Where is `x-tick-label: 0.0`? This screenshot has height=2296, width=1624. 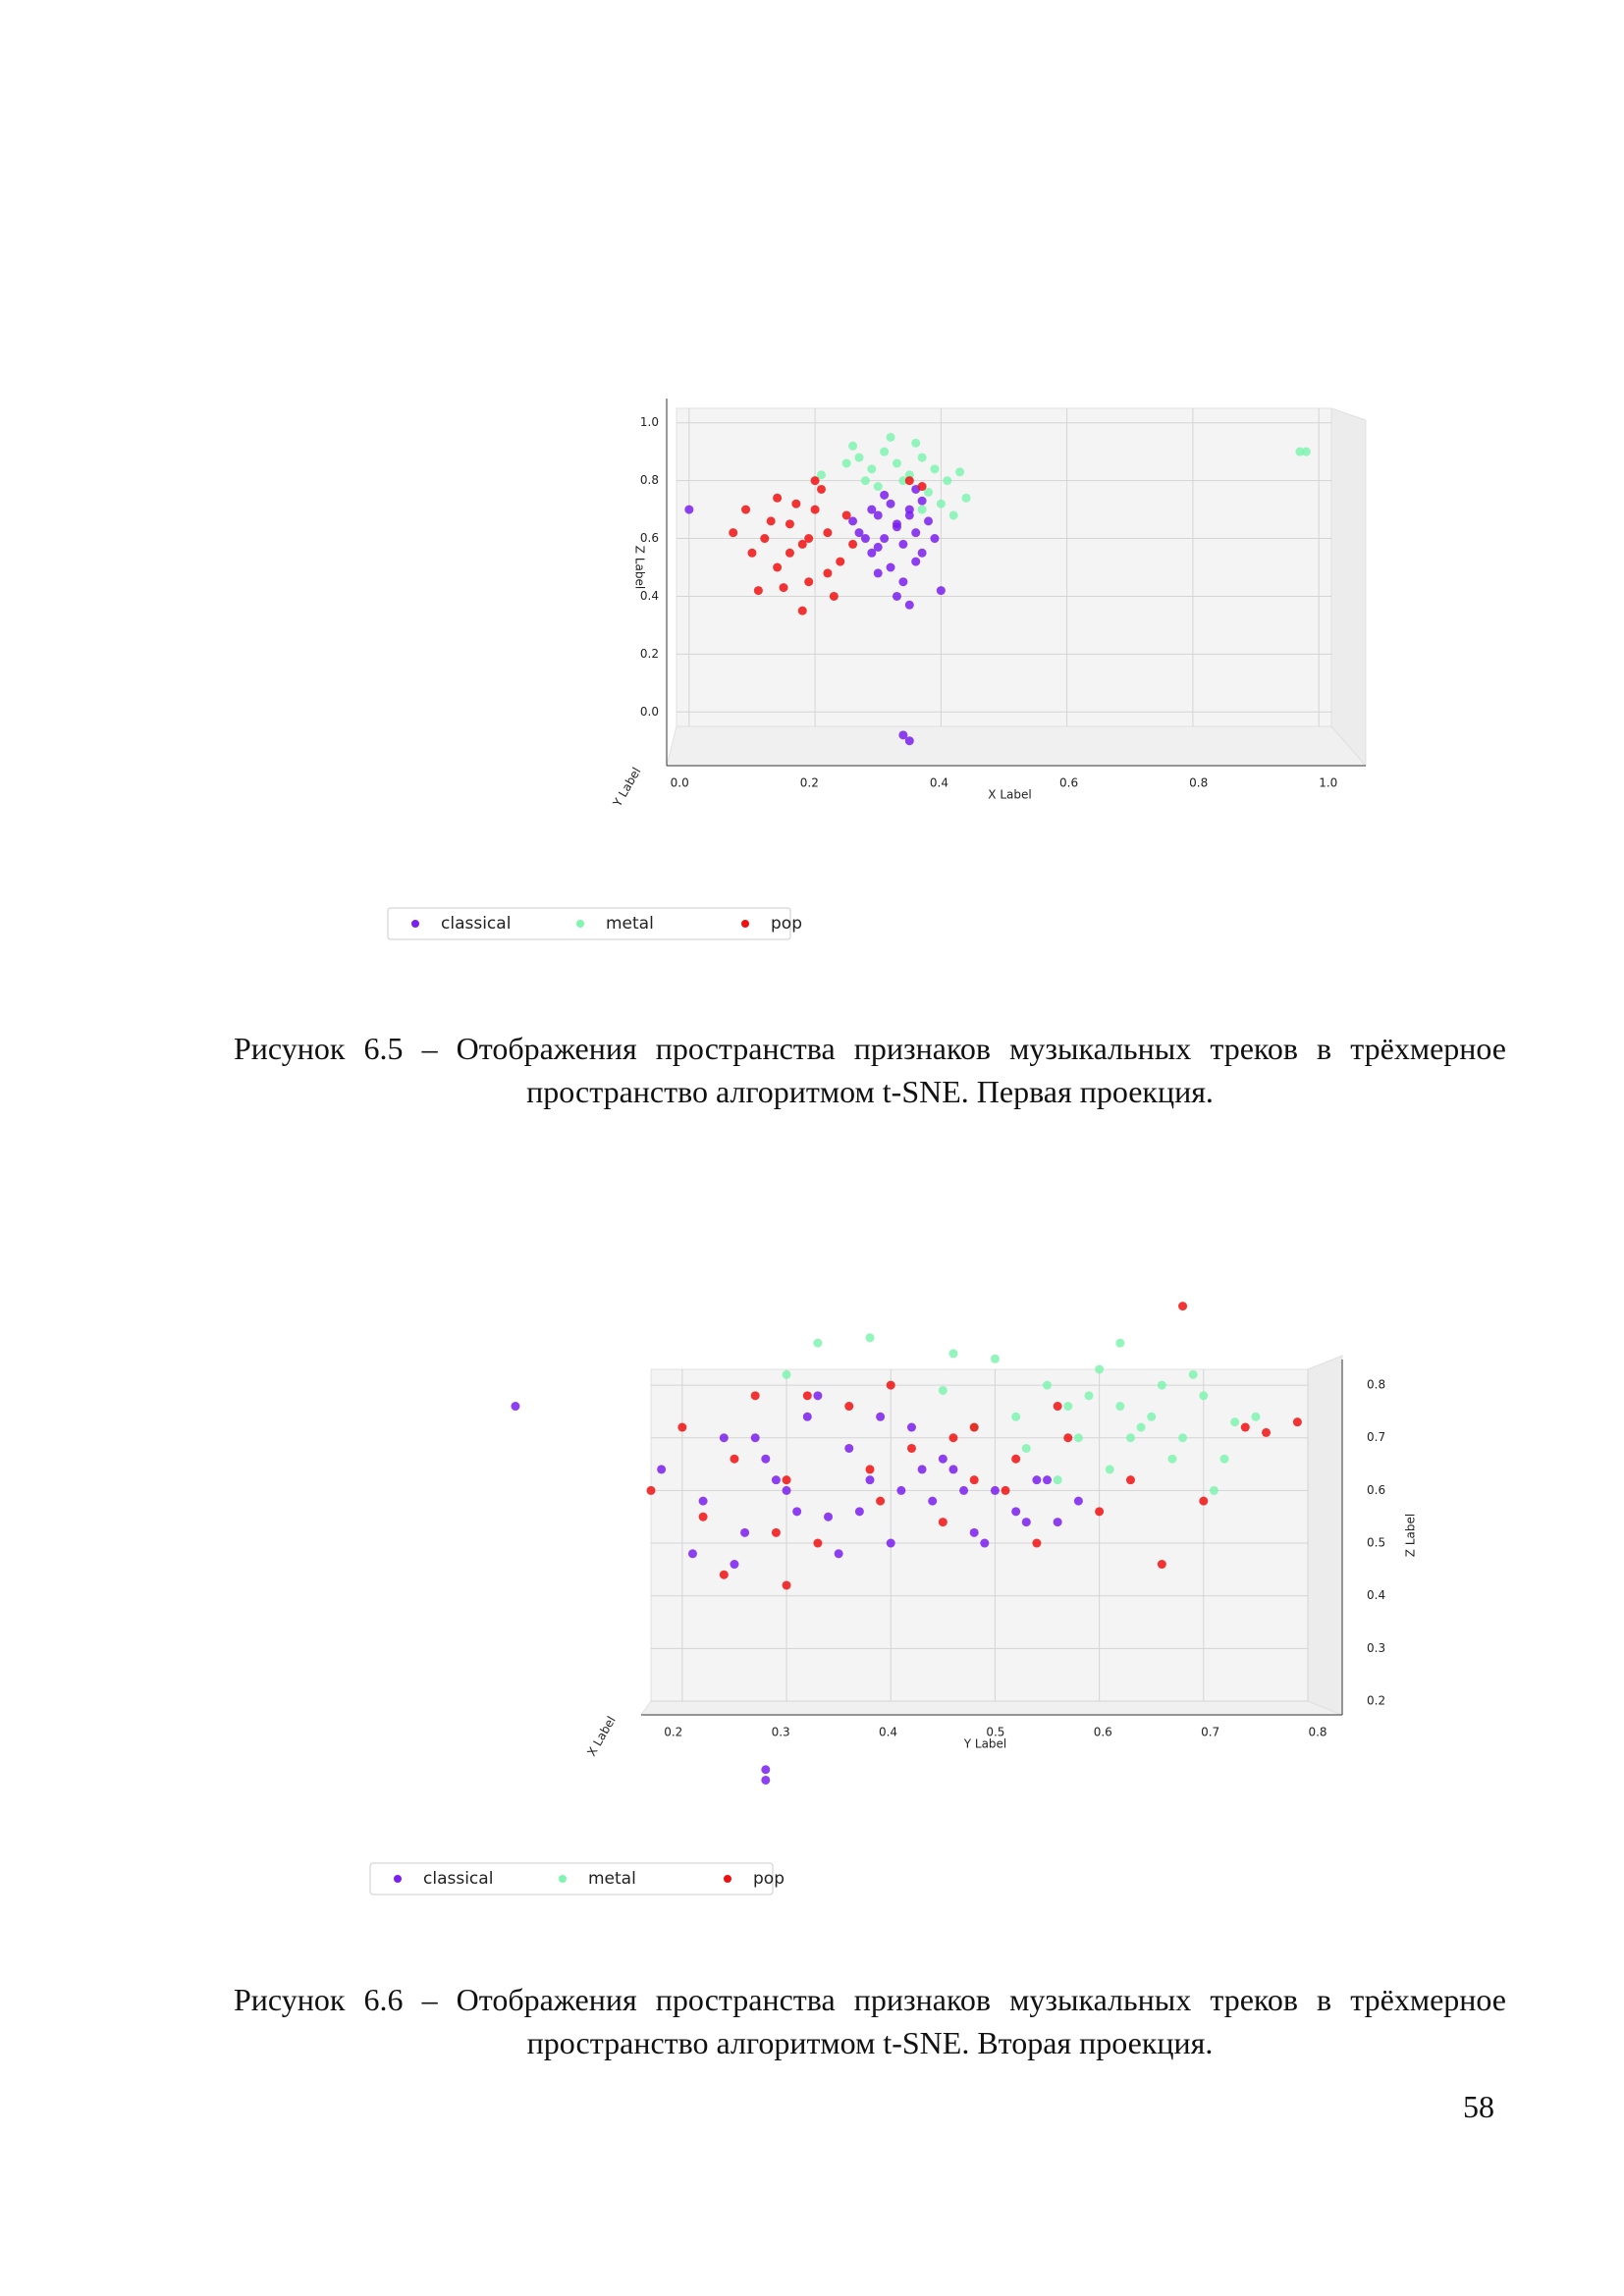 x-tick-label: 0.0 is located at coordinates (680, 783).